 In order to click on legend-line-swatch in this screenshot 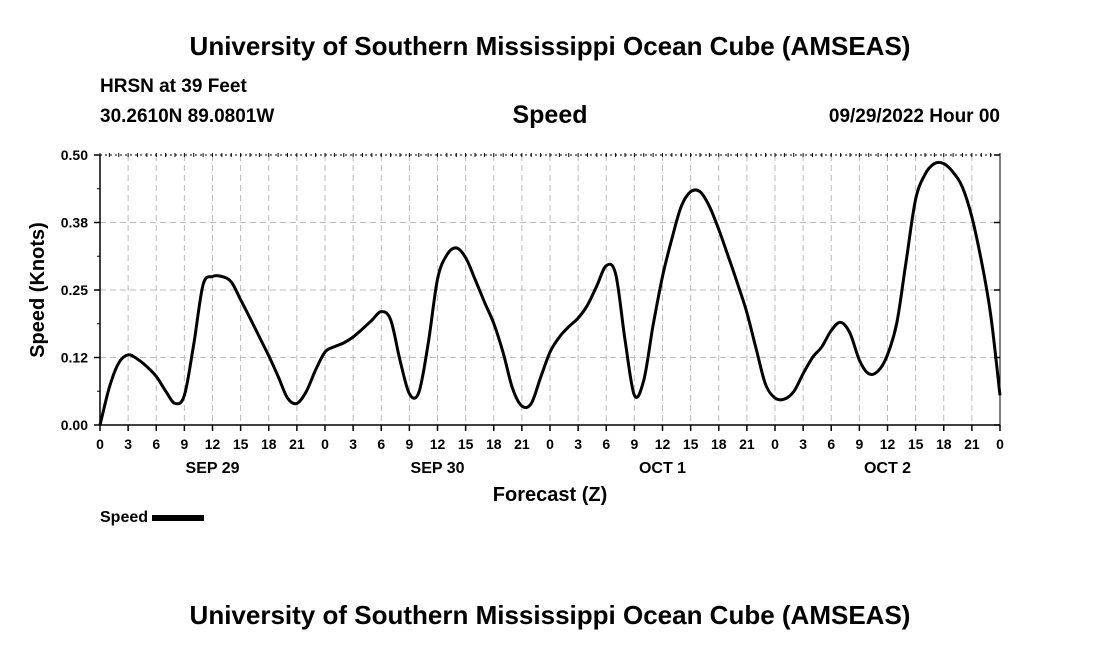, I will do `click(178, 517)`.